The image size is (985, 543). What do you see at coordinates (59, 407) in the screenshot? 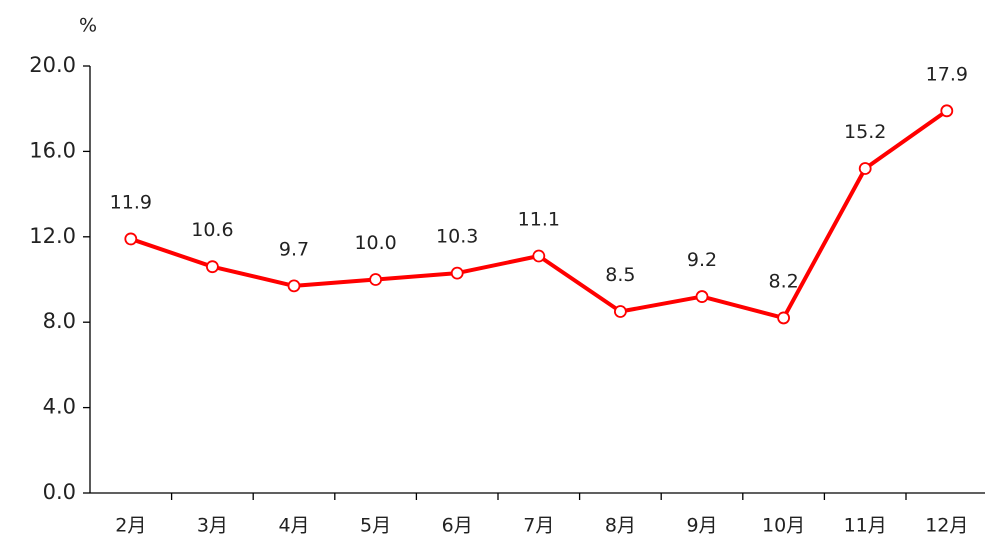
I see `y-tick-label: 4.0` at bounding box center [59, 407].